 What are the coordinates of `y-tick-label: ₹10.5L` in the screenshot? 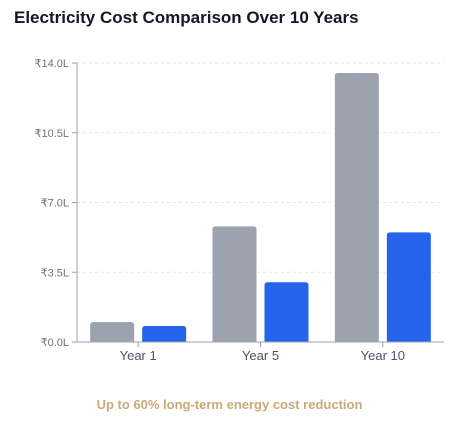 It's located at (51, 134).